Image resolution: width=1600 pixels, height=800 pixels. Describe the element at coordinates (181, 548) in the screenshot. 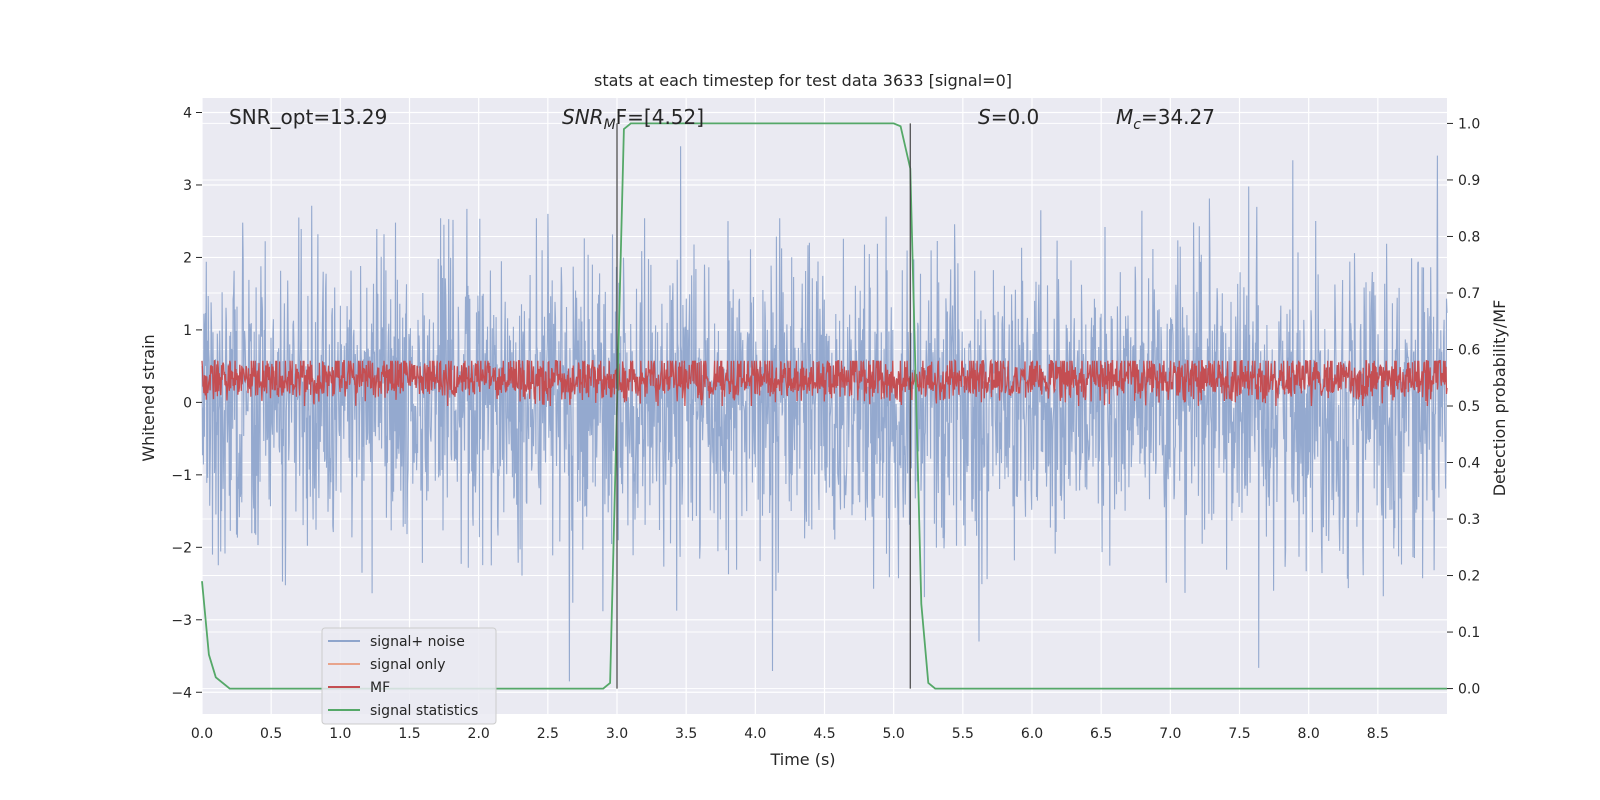

I see `y-tick-label: −2` at that location.